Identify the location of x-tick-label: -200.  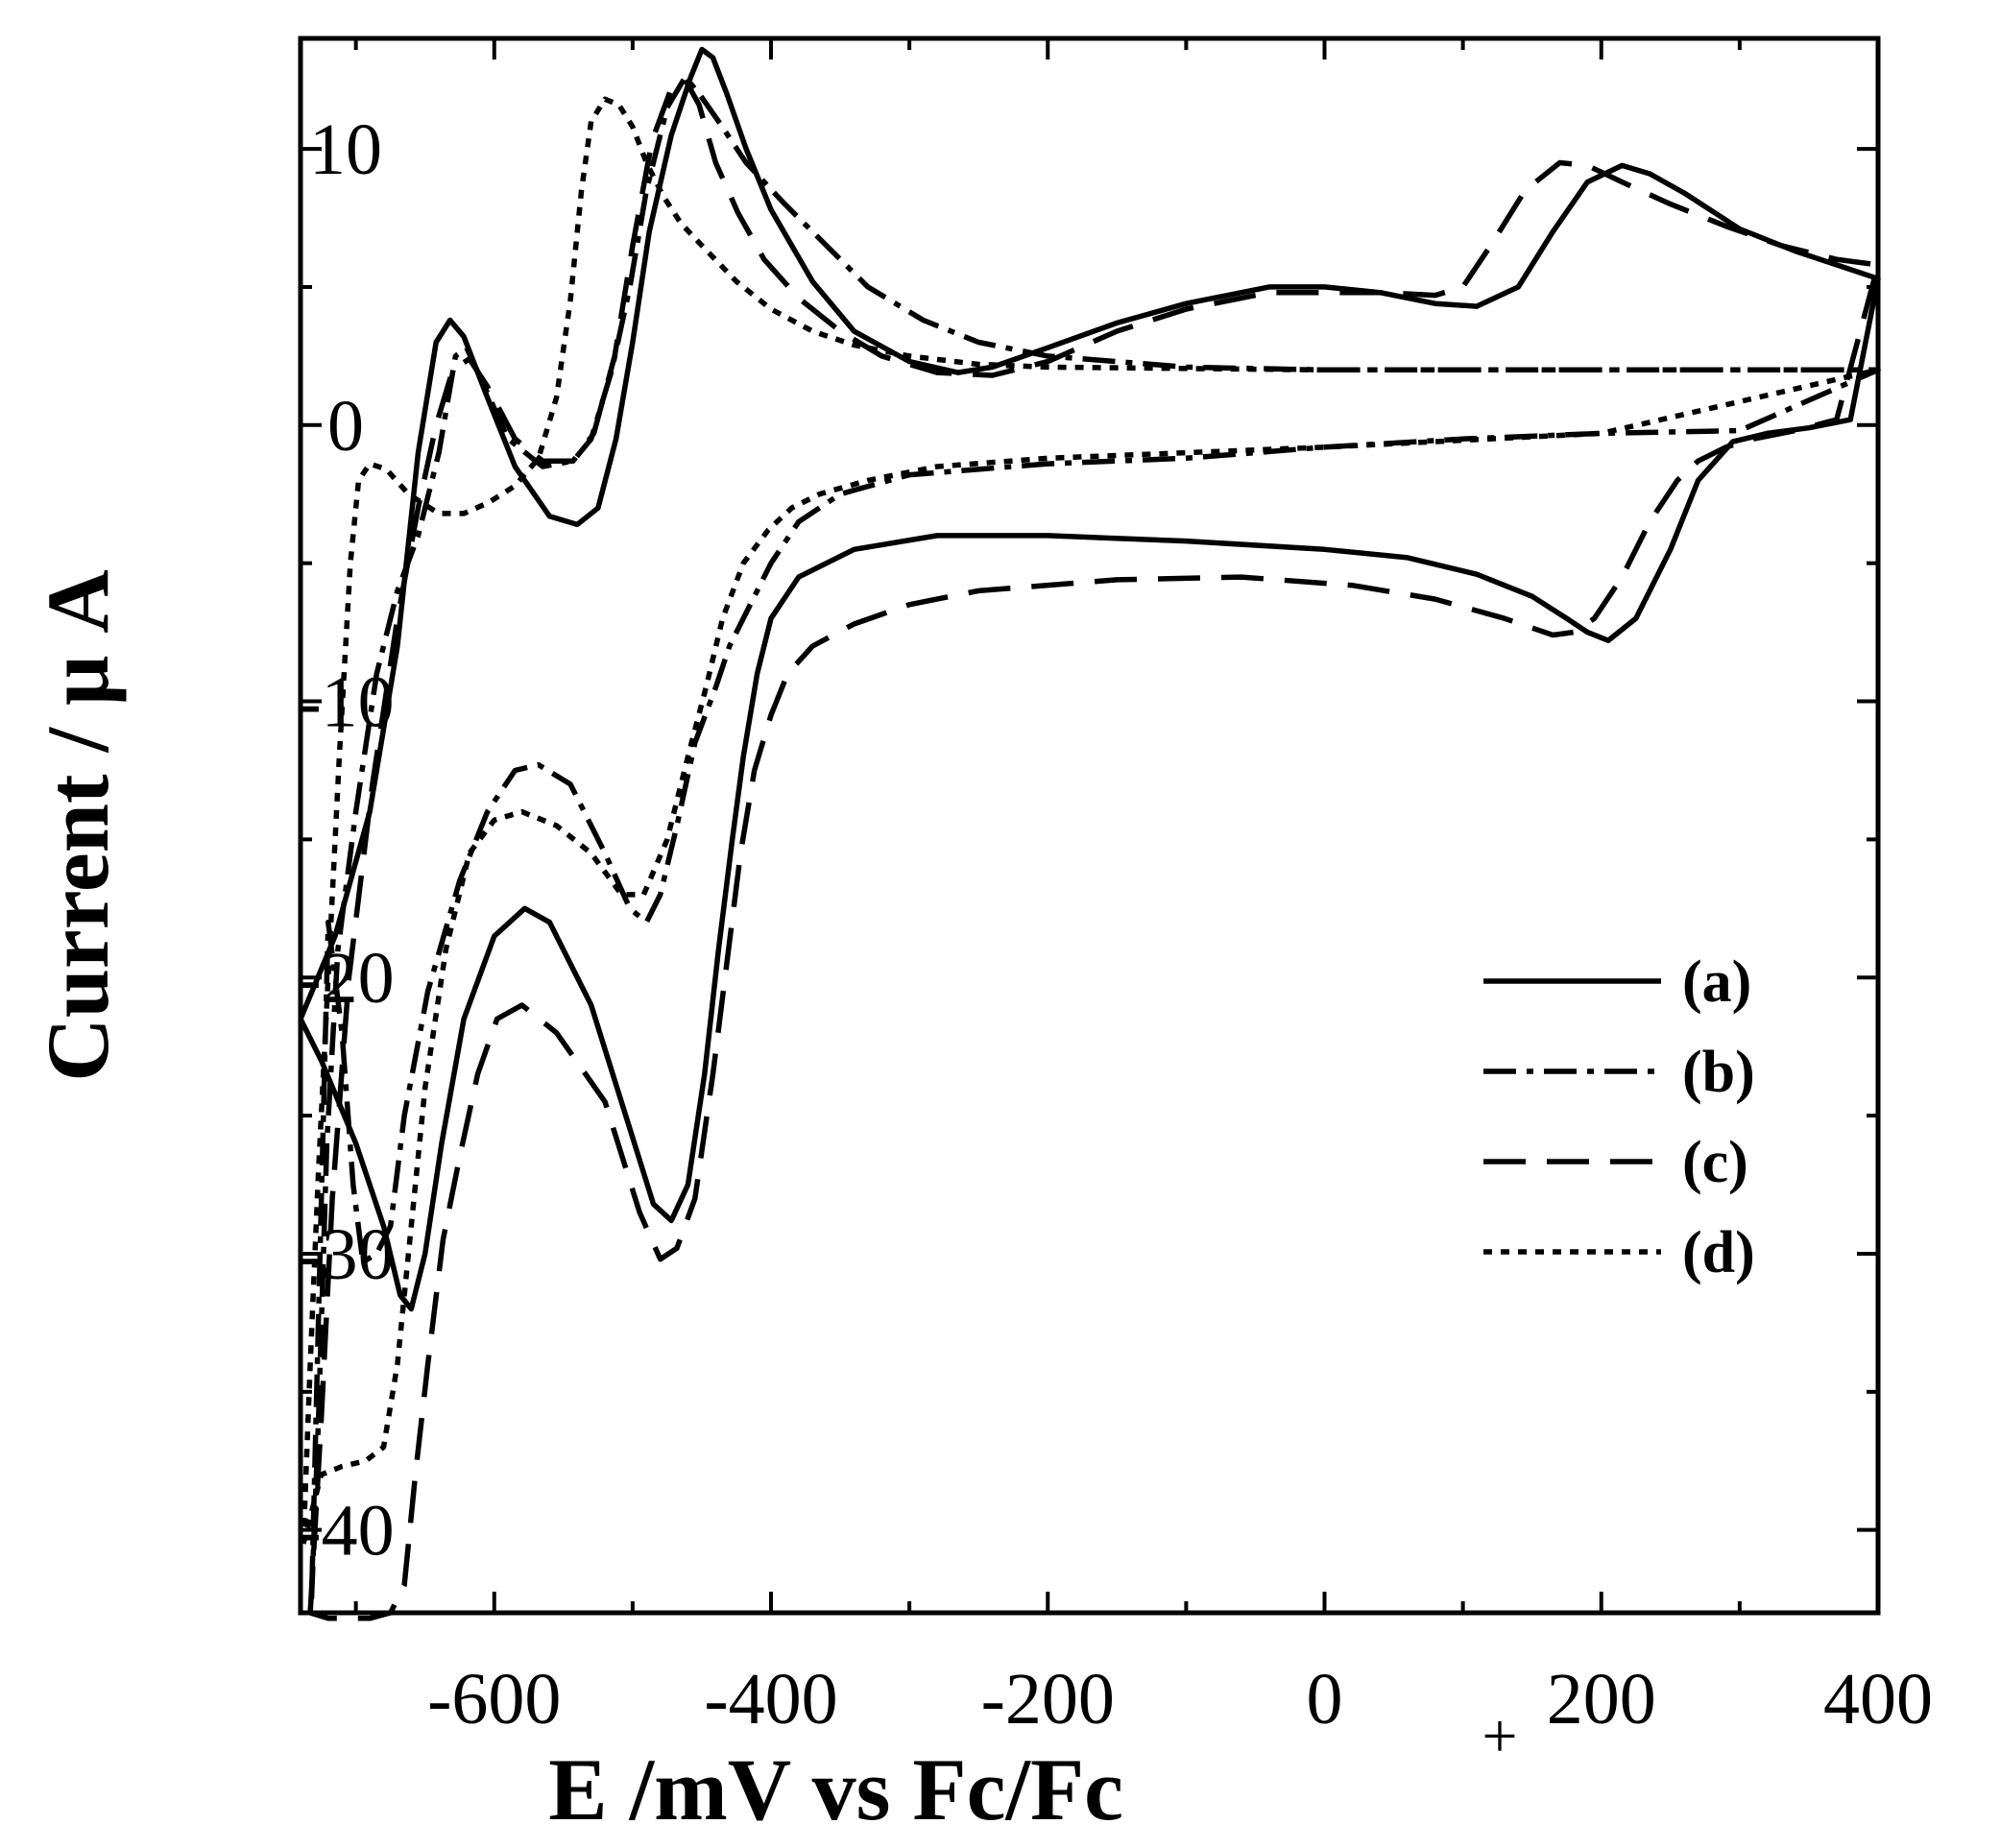
(1048, 1700).